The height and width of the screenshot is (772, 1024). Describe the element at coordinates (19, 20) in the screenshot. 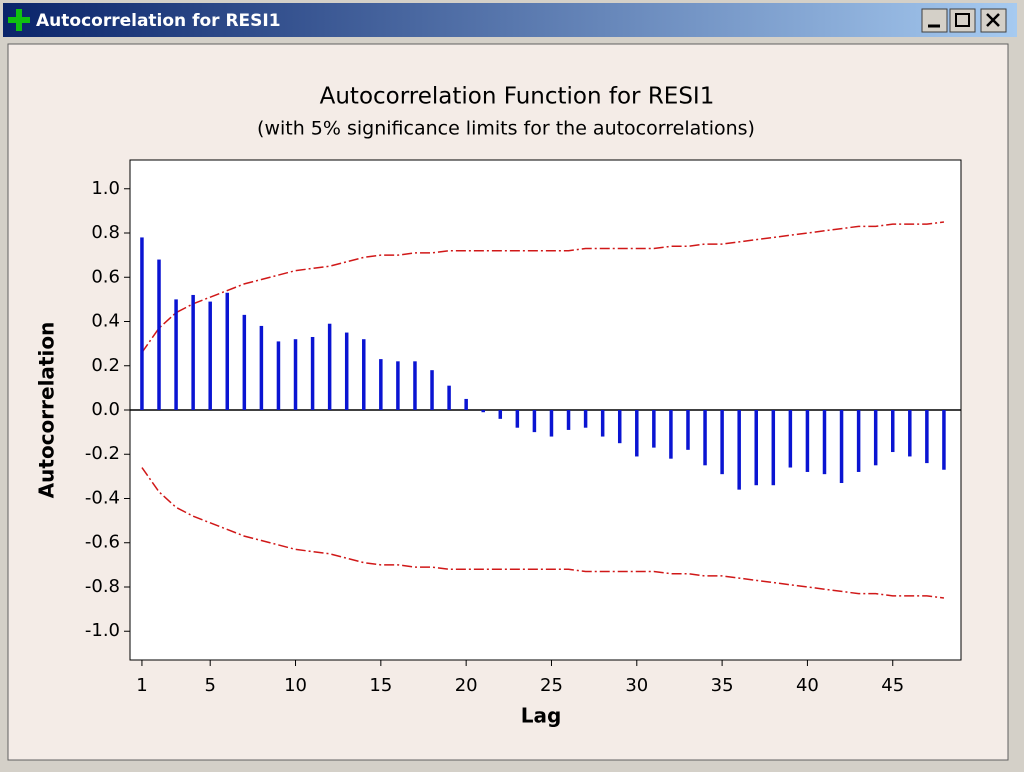

I see `app-icon` at that location.